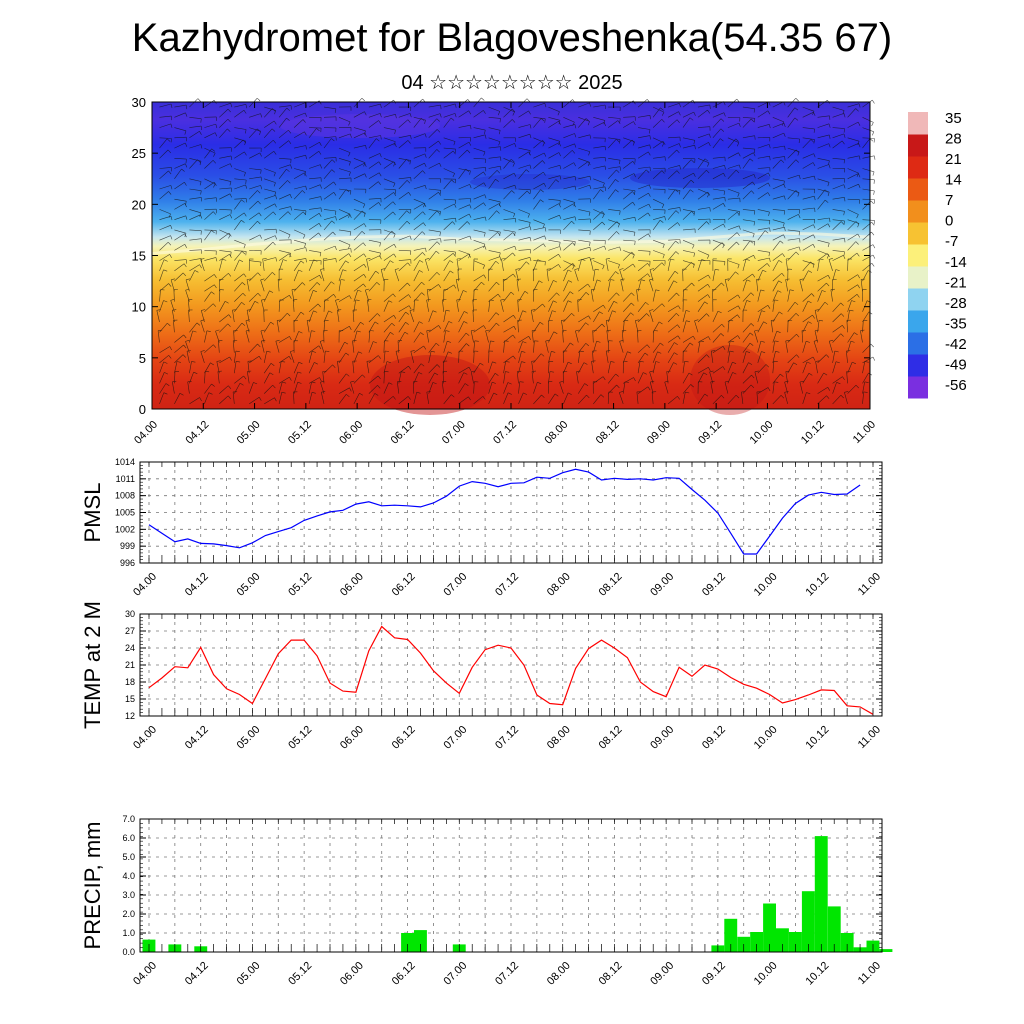 The height and width of the screenshot is (1024, 1024). Describe the element at coordinates (662, 974) in the screenshot. I see `x-tick-label: 09.00` at that location.